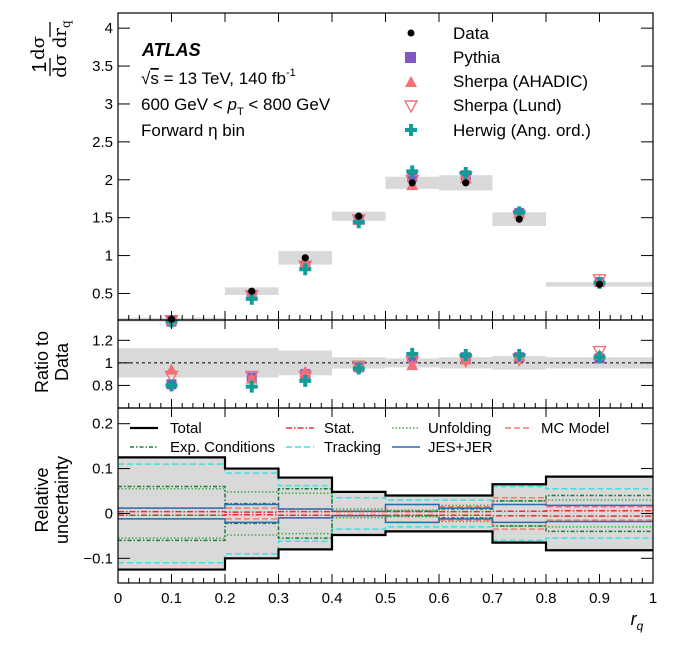 This screenshot has width=680, height=650. I want to click on legend-label-total: Total, so click(186, 428).